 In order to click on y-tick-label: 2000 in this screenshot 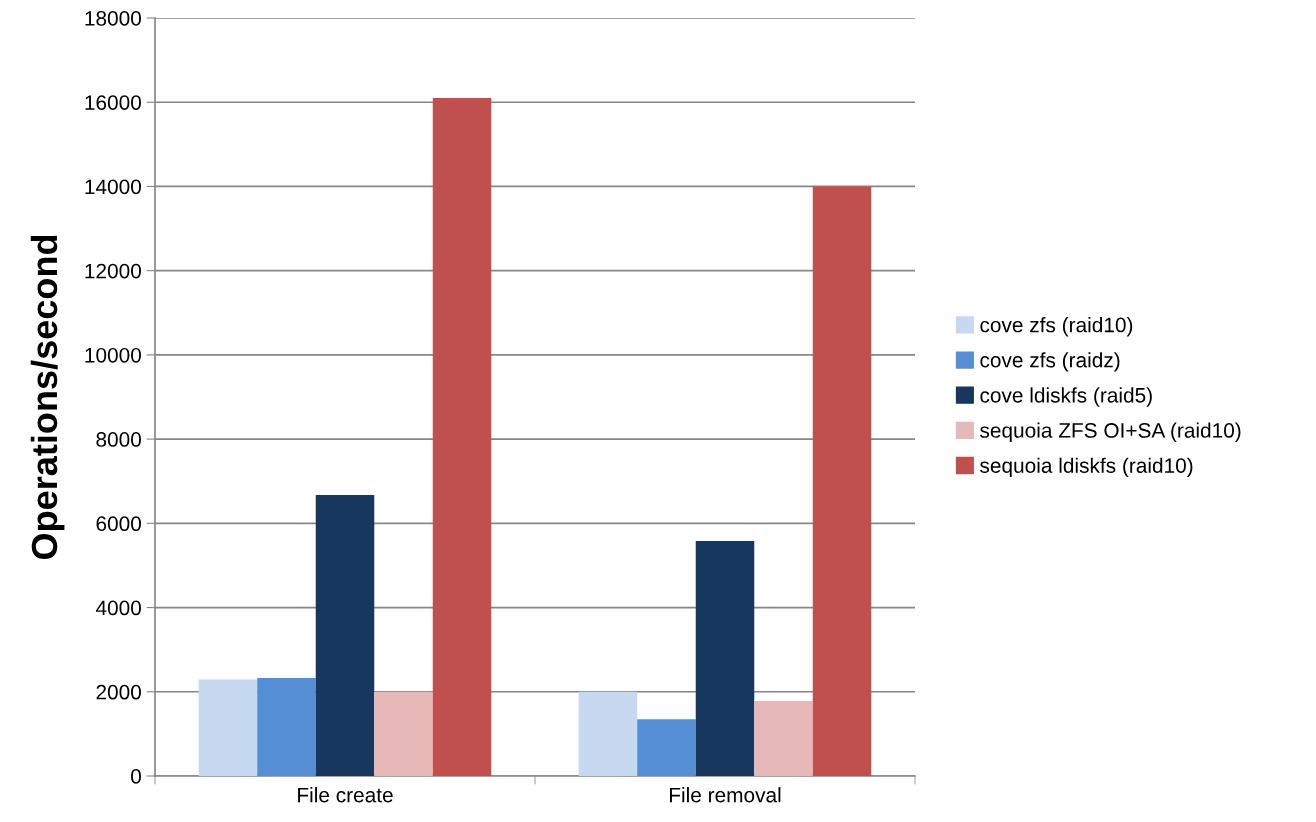, I will do `click(118, 692)`.